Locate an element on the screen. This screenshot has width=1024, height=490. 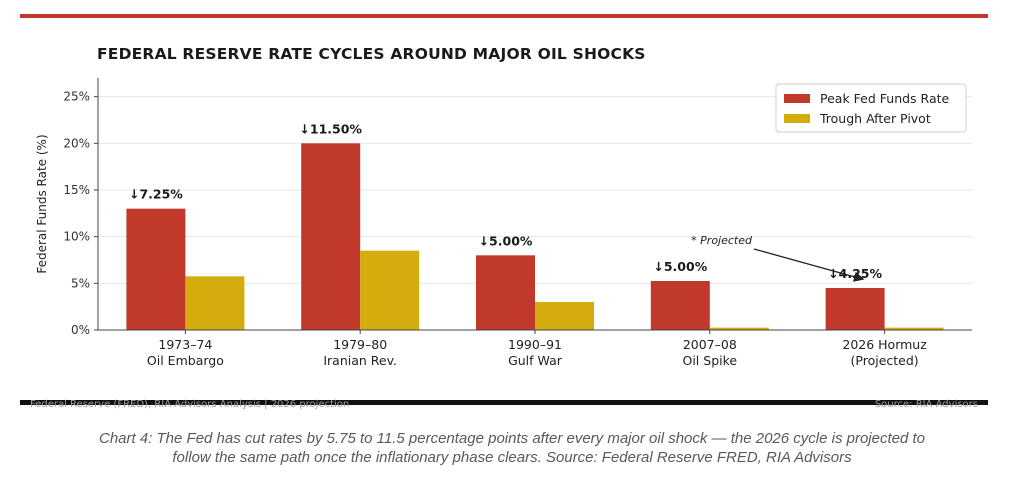
legend: Peak Fed Funds Rate Trough After Pivot is located at coordinates (871, 108).